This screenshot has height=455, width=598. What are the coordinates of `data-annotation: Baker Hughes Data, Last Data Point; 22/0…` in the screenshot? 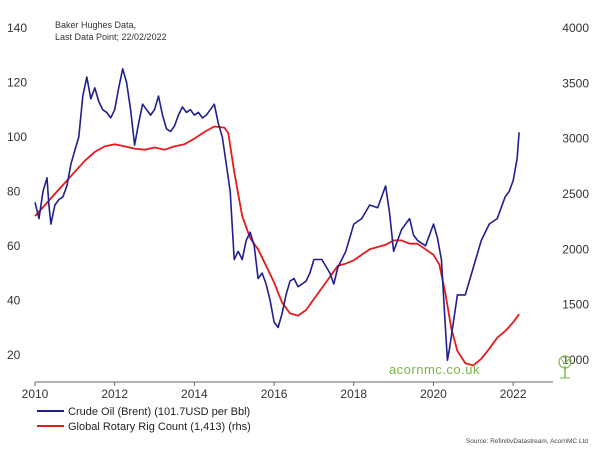 It's located at (111, 31).